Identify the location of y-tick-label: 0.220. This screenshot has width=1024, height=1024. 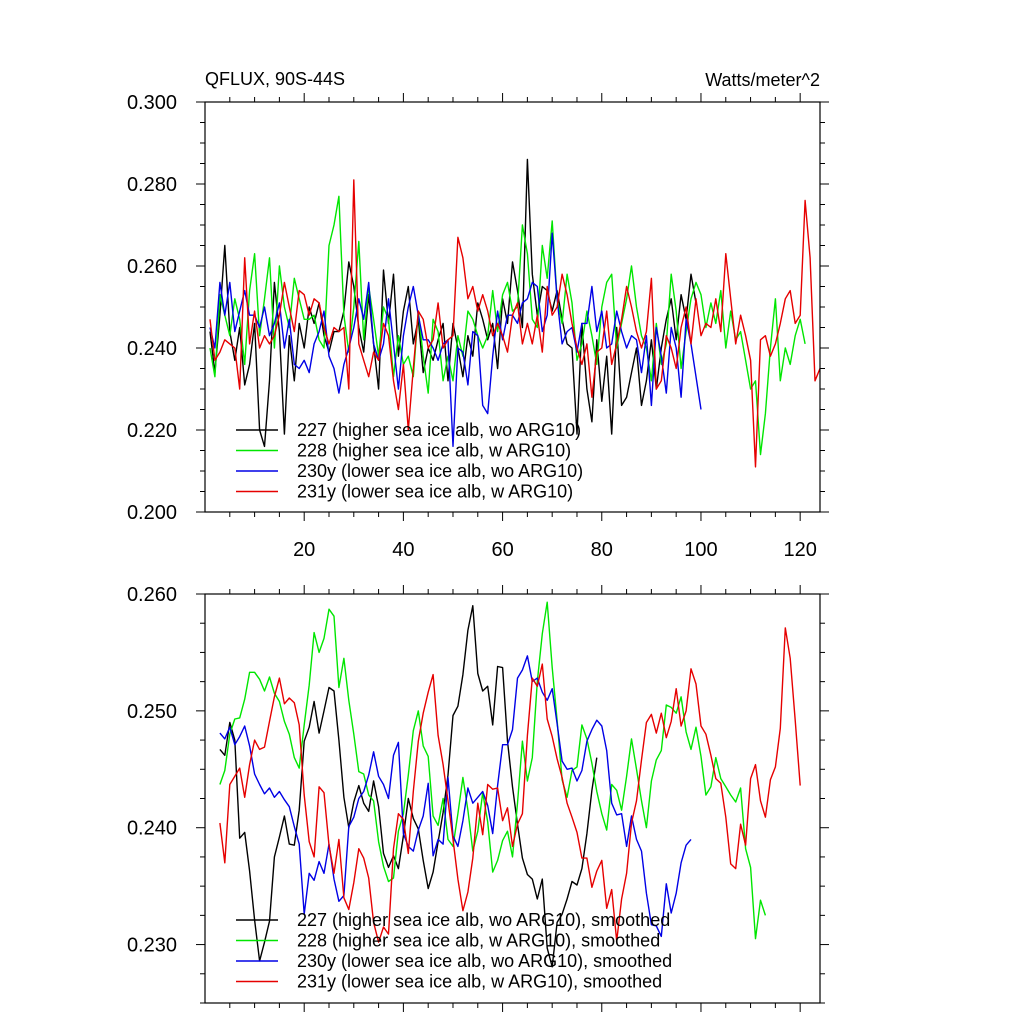
(152, 431).